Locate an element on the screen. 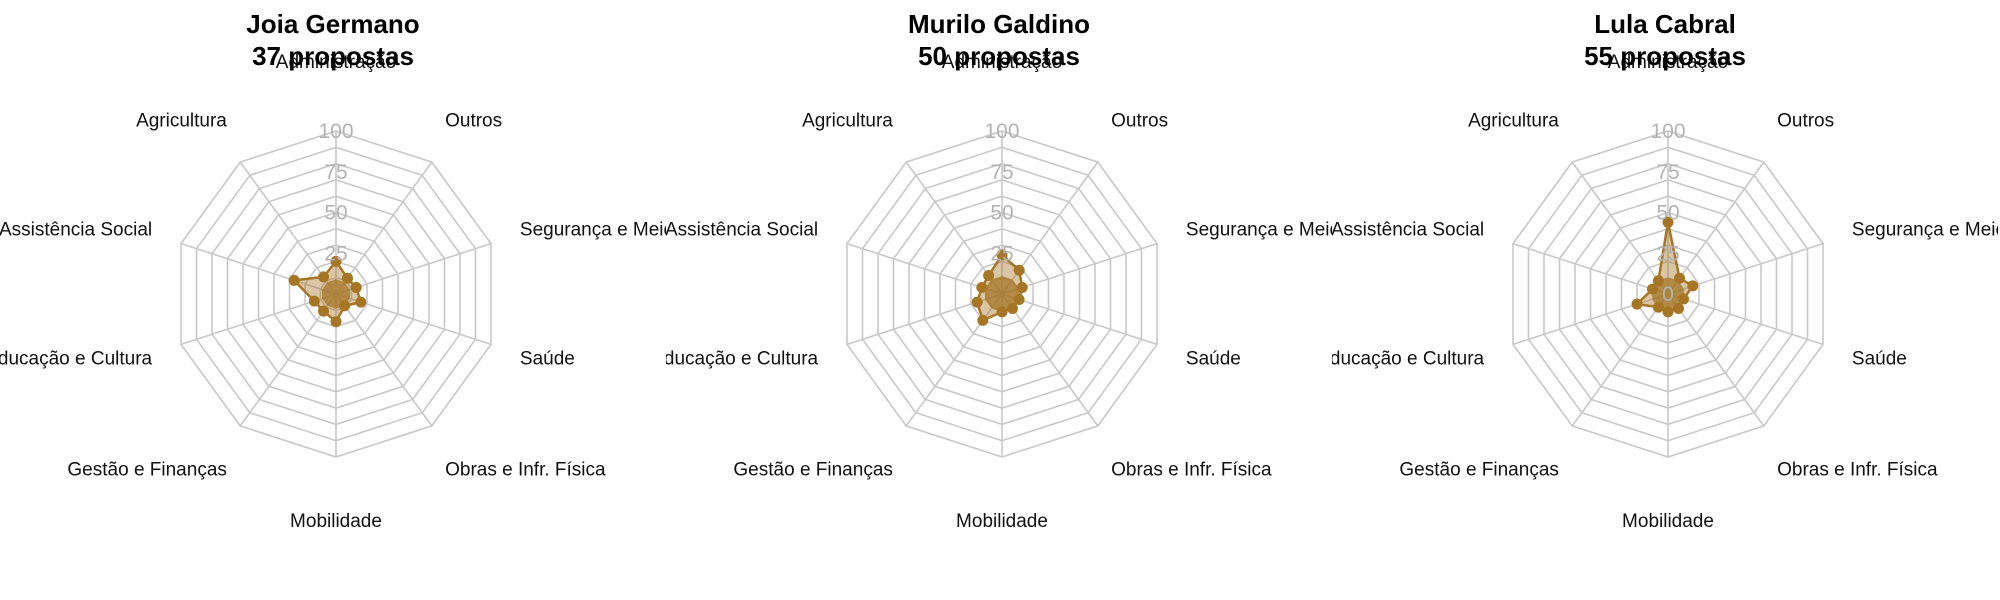 Image resolution: width=2000 pixels, height=600 pixels. radar-grid is located at coordinates (1668, 294).